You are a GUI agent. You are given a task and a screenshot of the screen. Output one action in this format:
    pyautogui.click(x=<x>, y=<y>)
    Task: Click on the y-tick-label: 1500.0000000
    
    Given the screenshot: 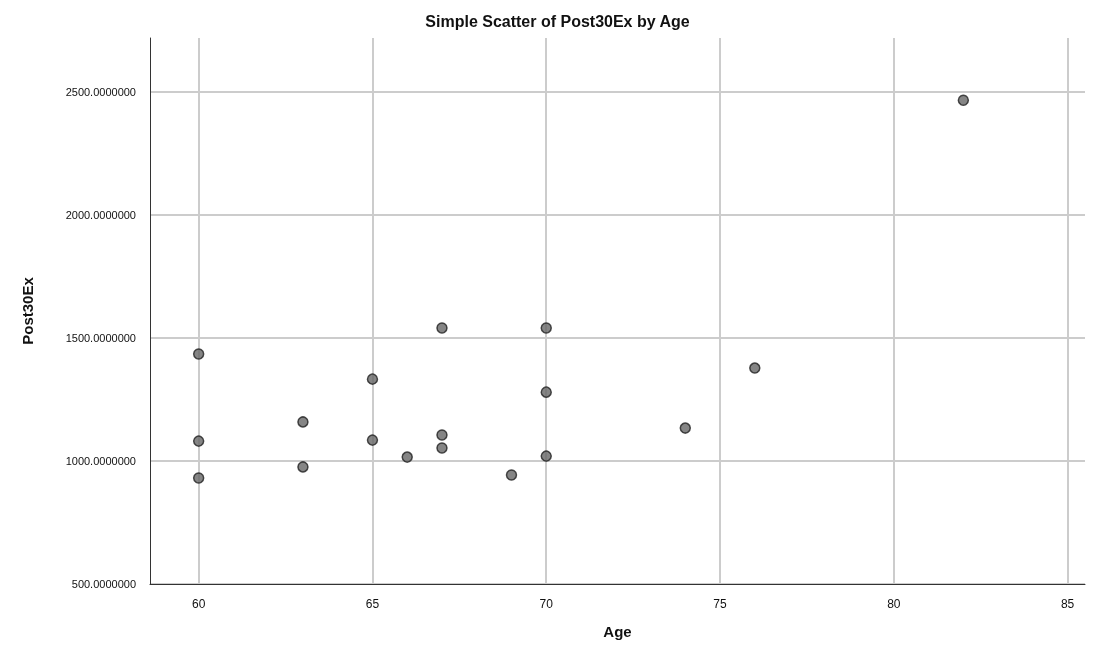 What is the action you would take?
    pyautogui.click(x=100, y=338)
    